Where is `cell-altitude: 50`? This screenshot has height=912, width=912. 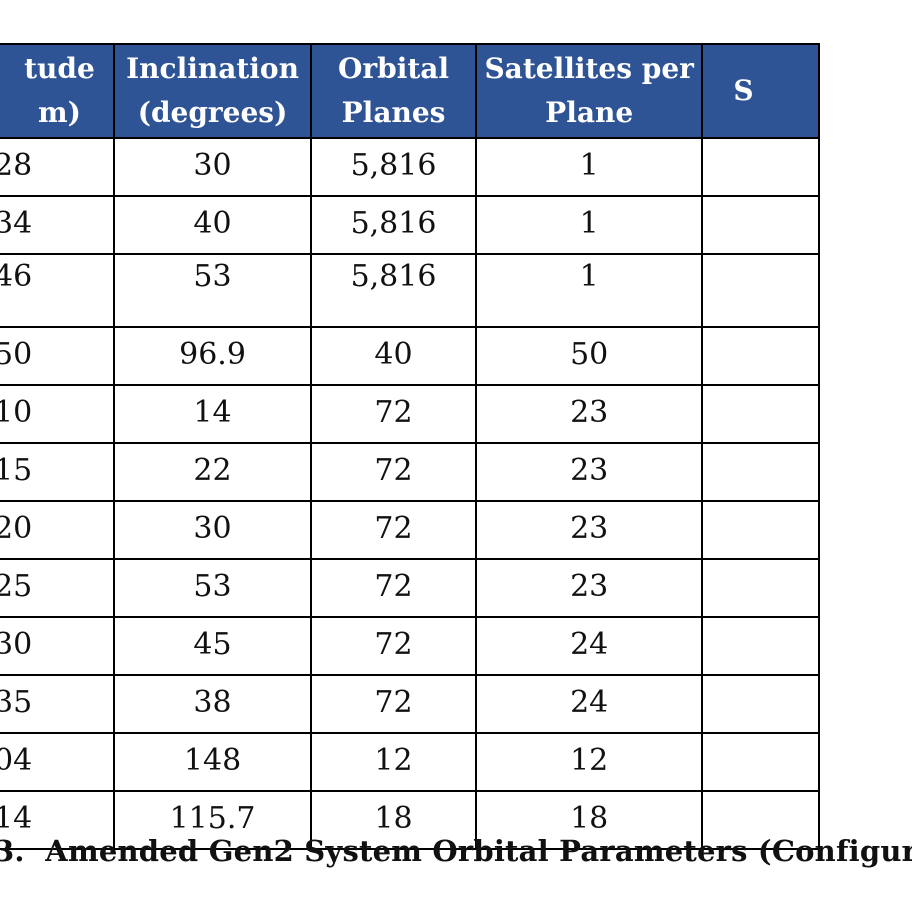 cell-altitude: 50 is located at coordinates (57, 356).